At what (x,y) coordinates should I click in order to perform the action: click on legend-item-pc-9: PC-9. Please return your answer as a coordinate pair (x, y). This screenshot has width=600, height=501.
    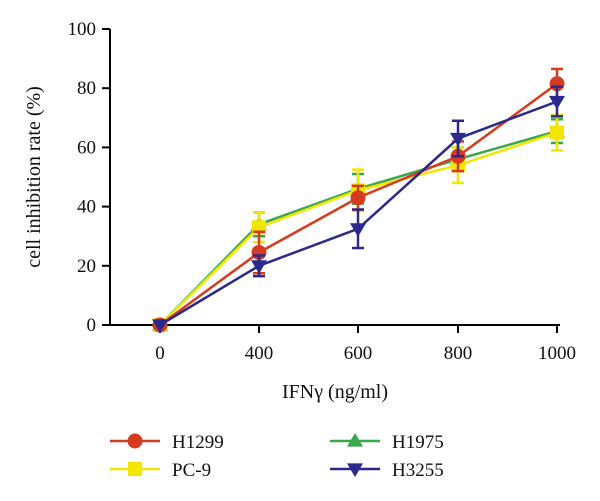
    Looking at the image, I should click on (160, 470).